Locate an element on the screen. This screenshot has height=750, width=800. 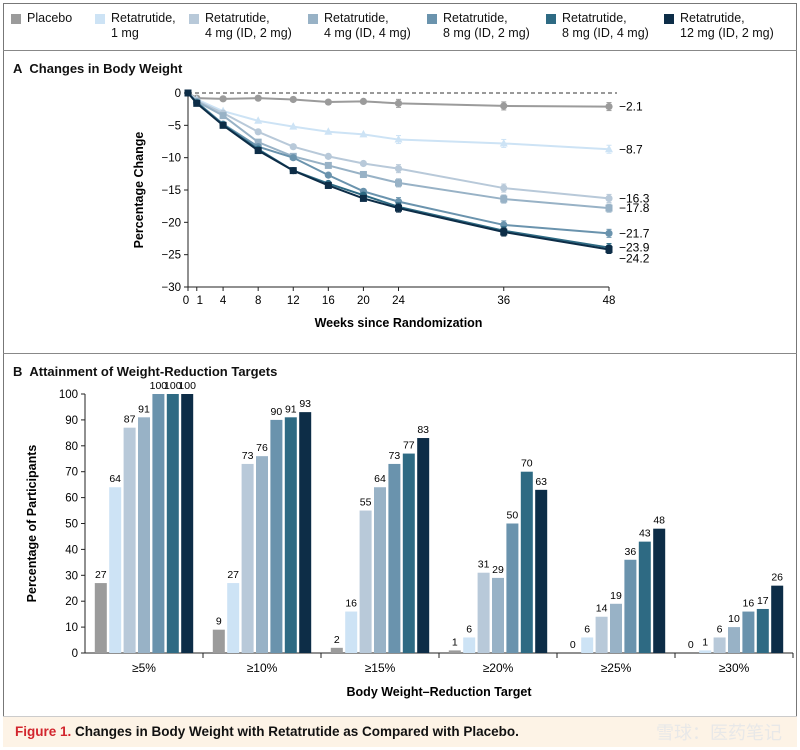
bar-value-label: 64 is located at coordinates (115, 479).